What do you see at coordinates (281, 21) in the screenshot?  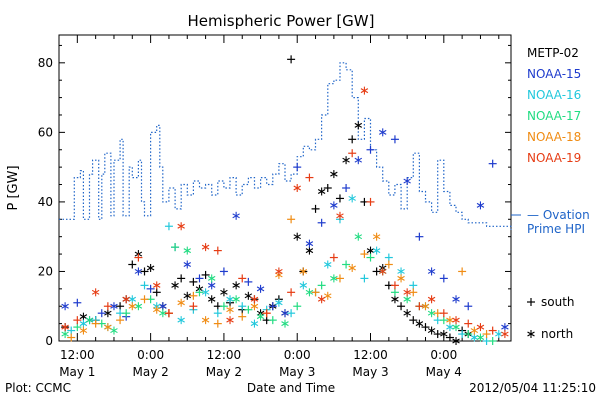 I see `chart-title: Hemispheric Power [GW]` at bounding box center [281, 21].